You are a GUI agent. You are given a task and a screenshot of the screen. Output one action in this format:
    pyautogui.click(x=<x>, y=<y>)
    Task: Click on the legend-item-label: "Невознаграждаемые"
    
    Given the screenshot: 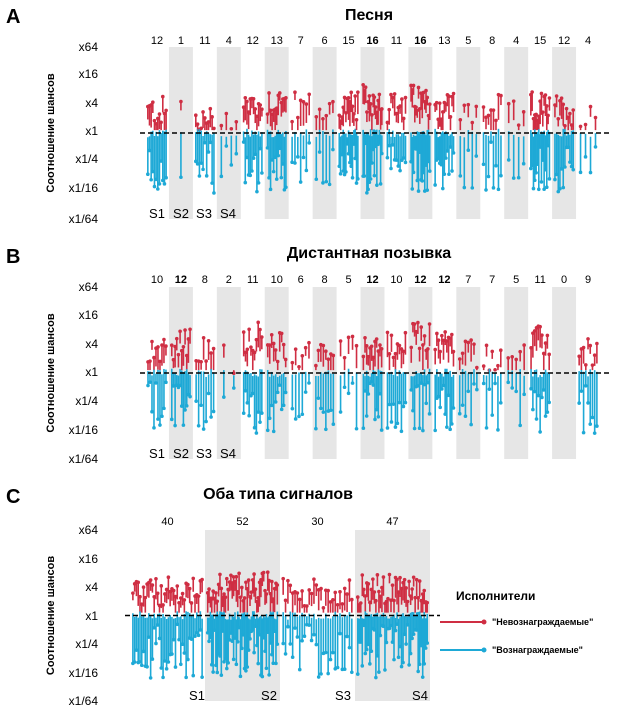 What is the action you would take?
    pyautogui.click(x=542, y=622)
    